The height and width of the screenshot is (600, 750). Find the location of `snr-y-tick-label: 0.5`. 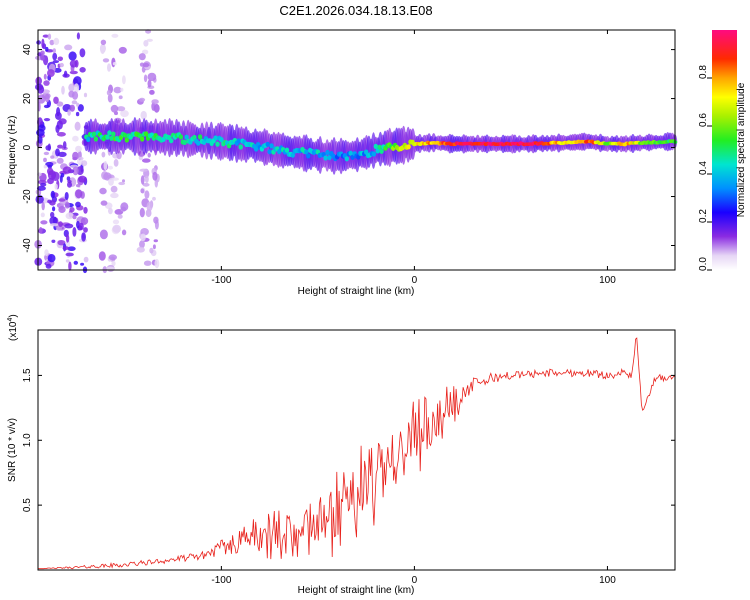

snr-y-tick-label: 0.5 is located at coordinates (27, 505).